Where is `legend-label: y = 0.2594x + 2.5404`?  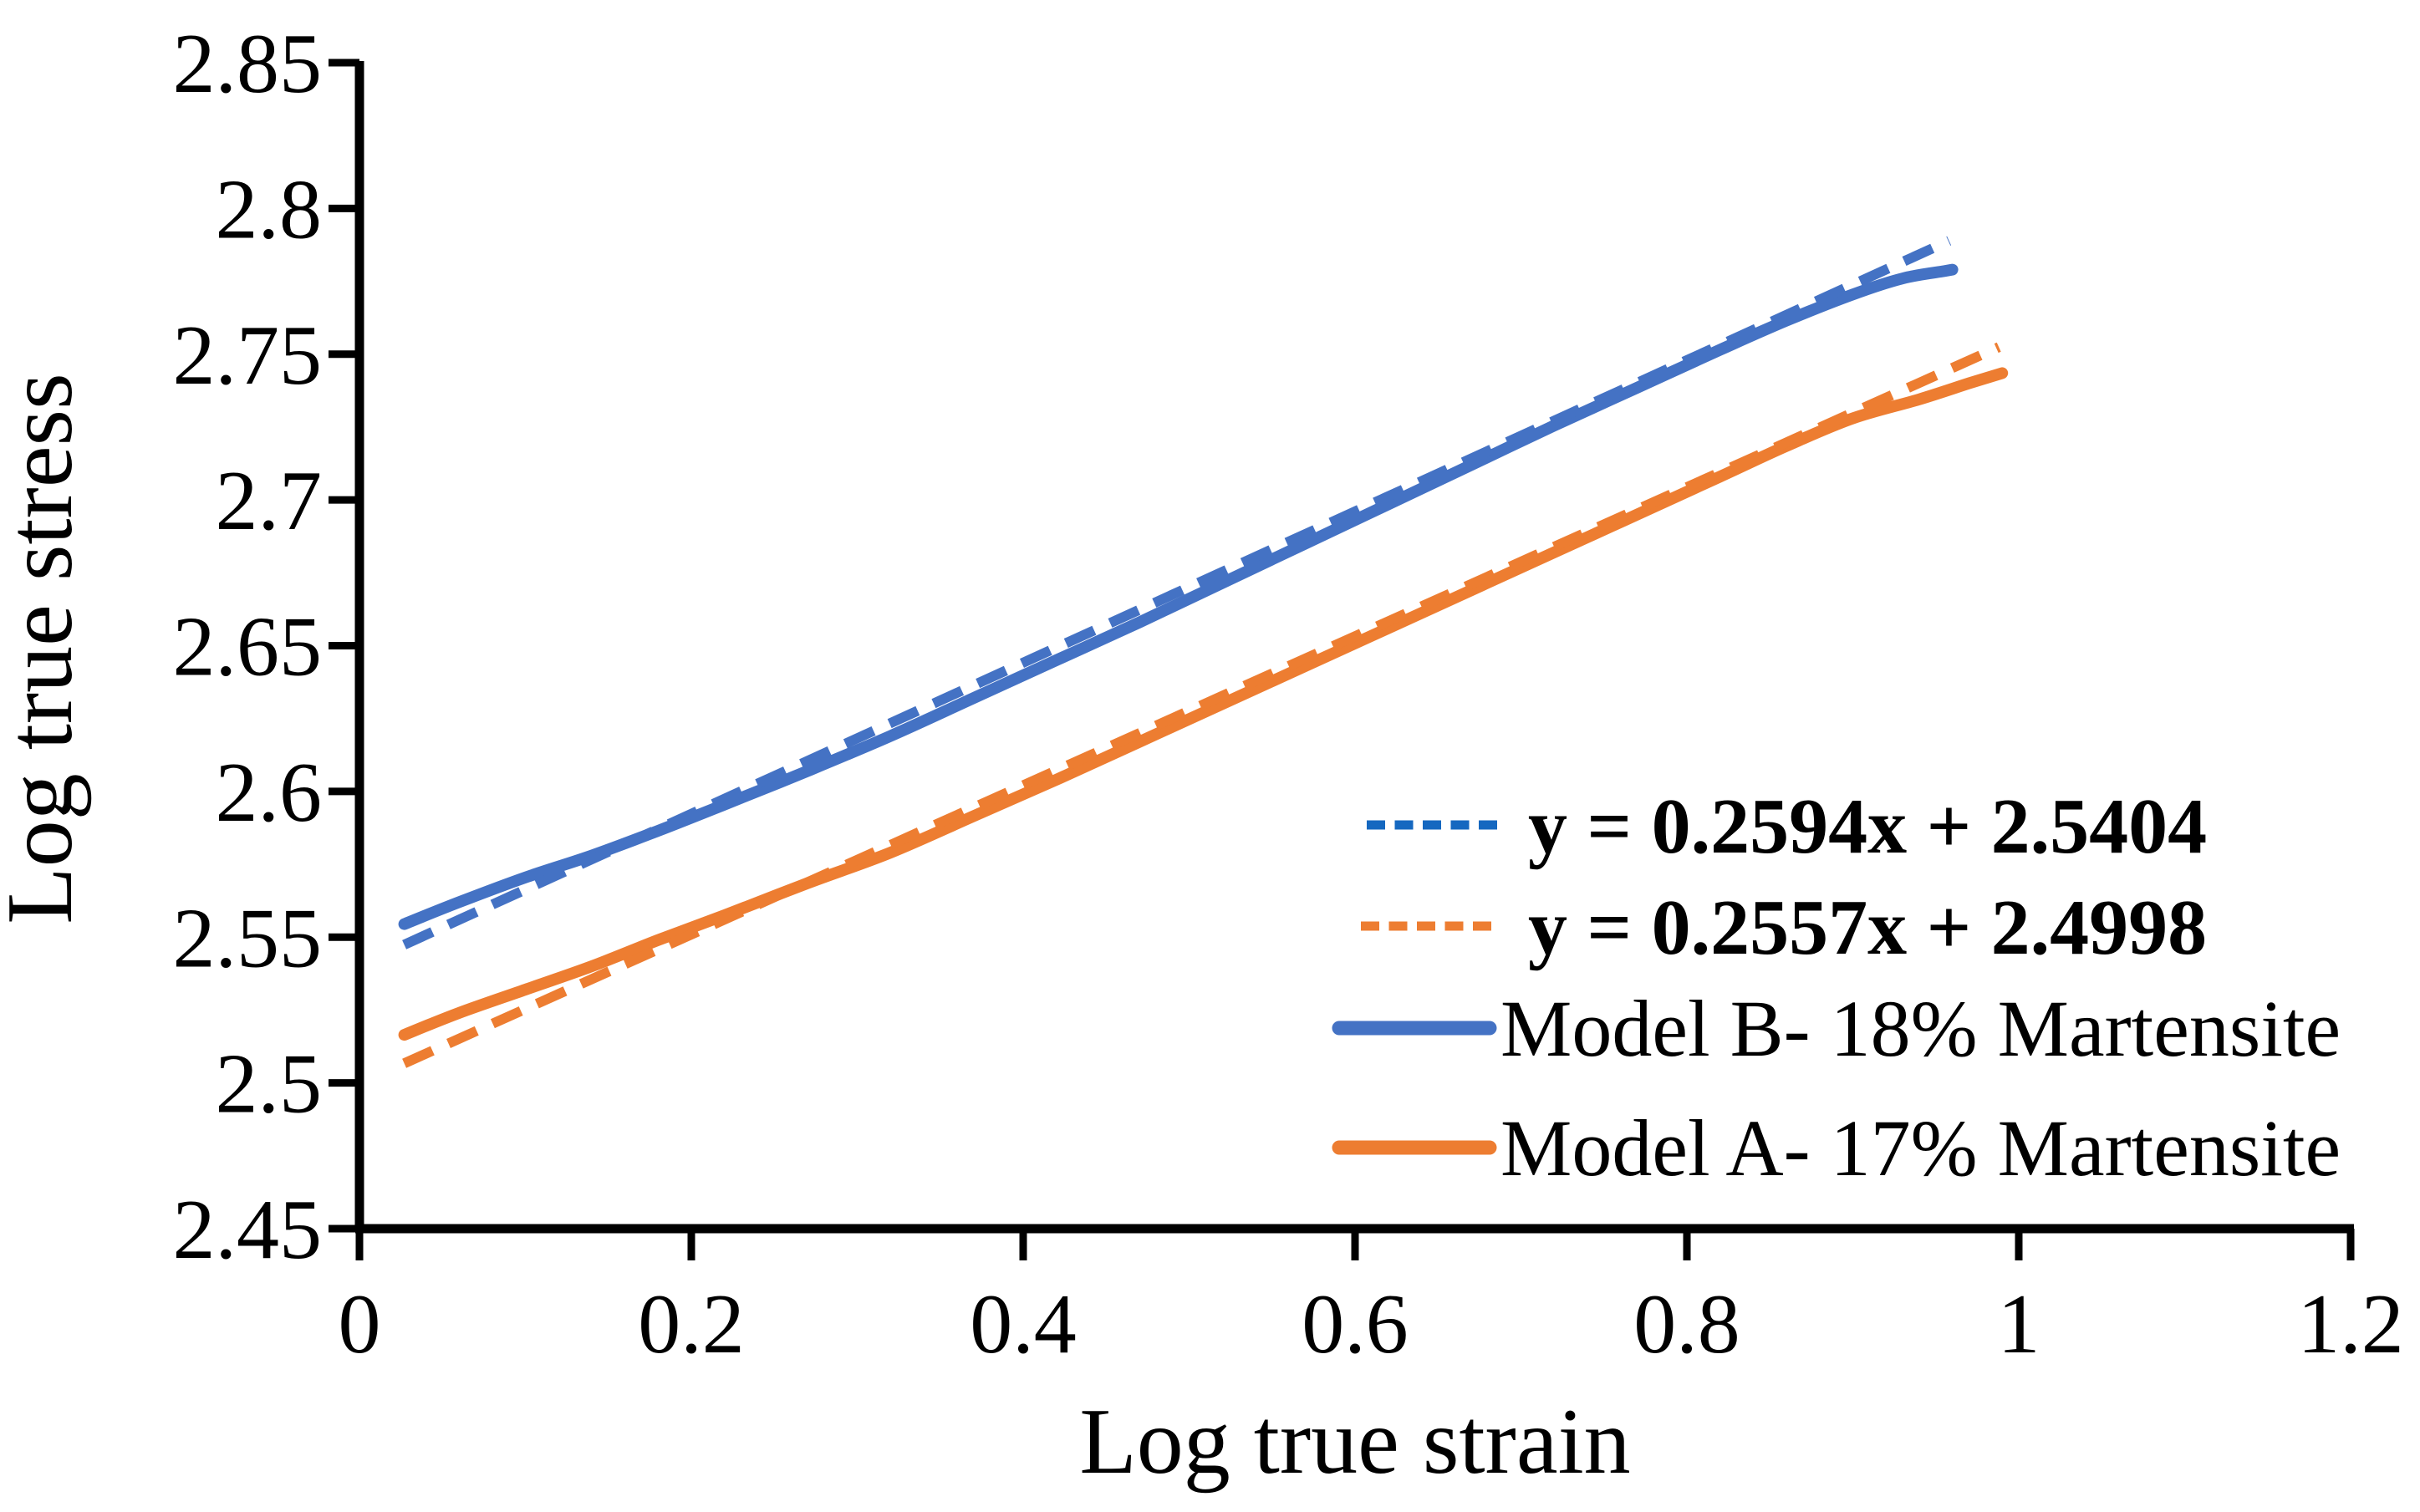
legend-label: y = 0.2594x + 2.5404 is located at coordinates (1868, 826).